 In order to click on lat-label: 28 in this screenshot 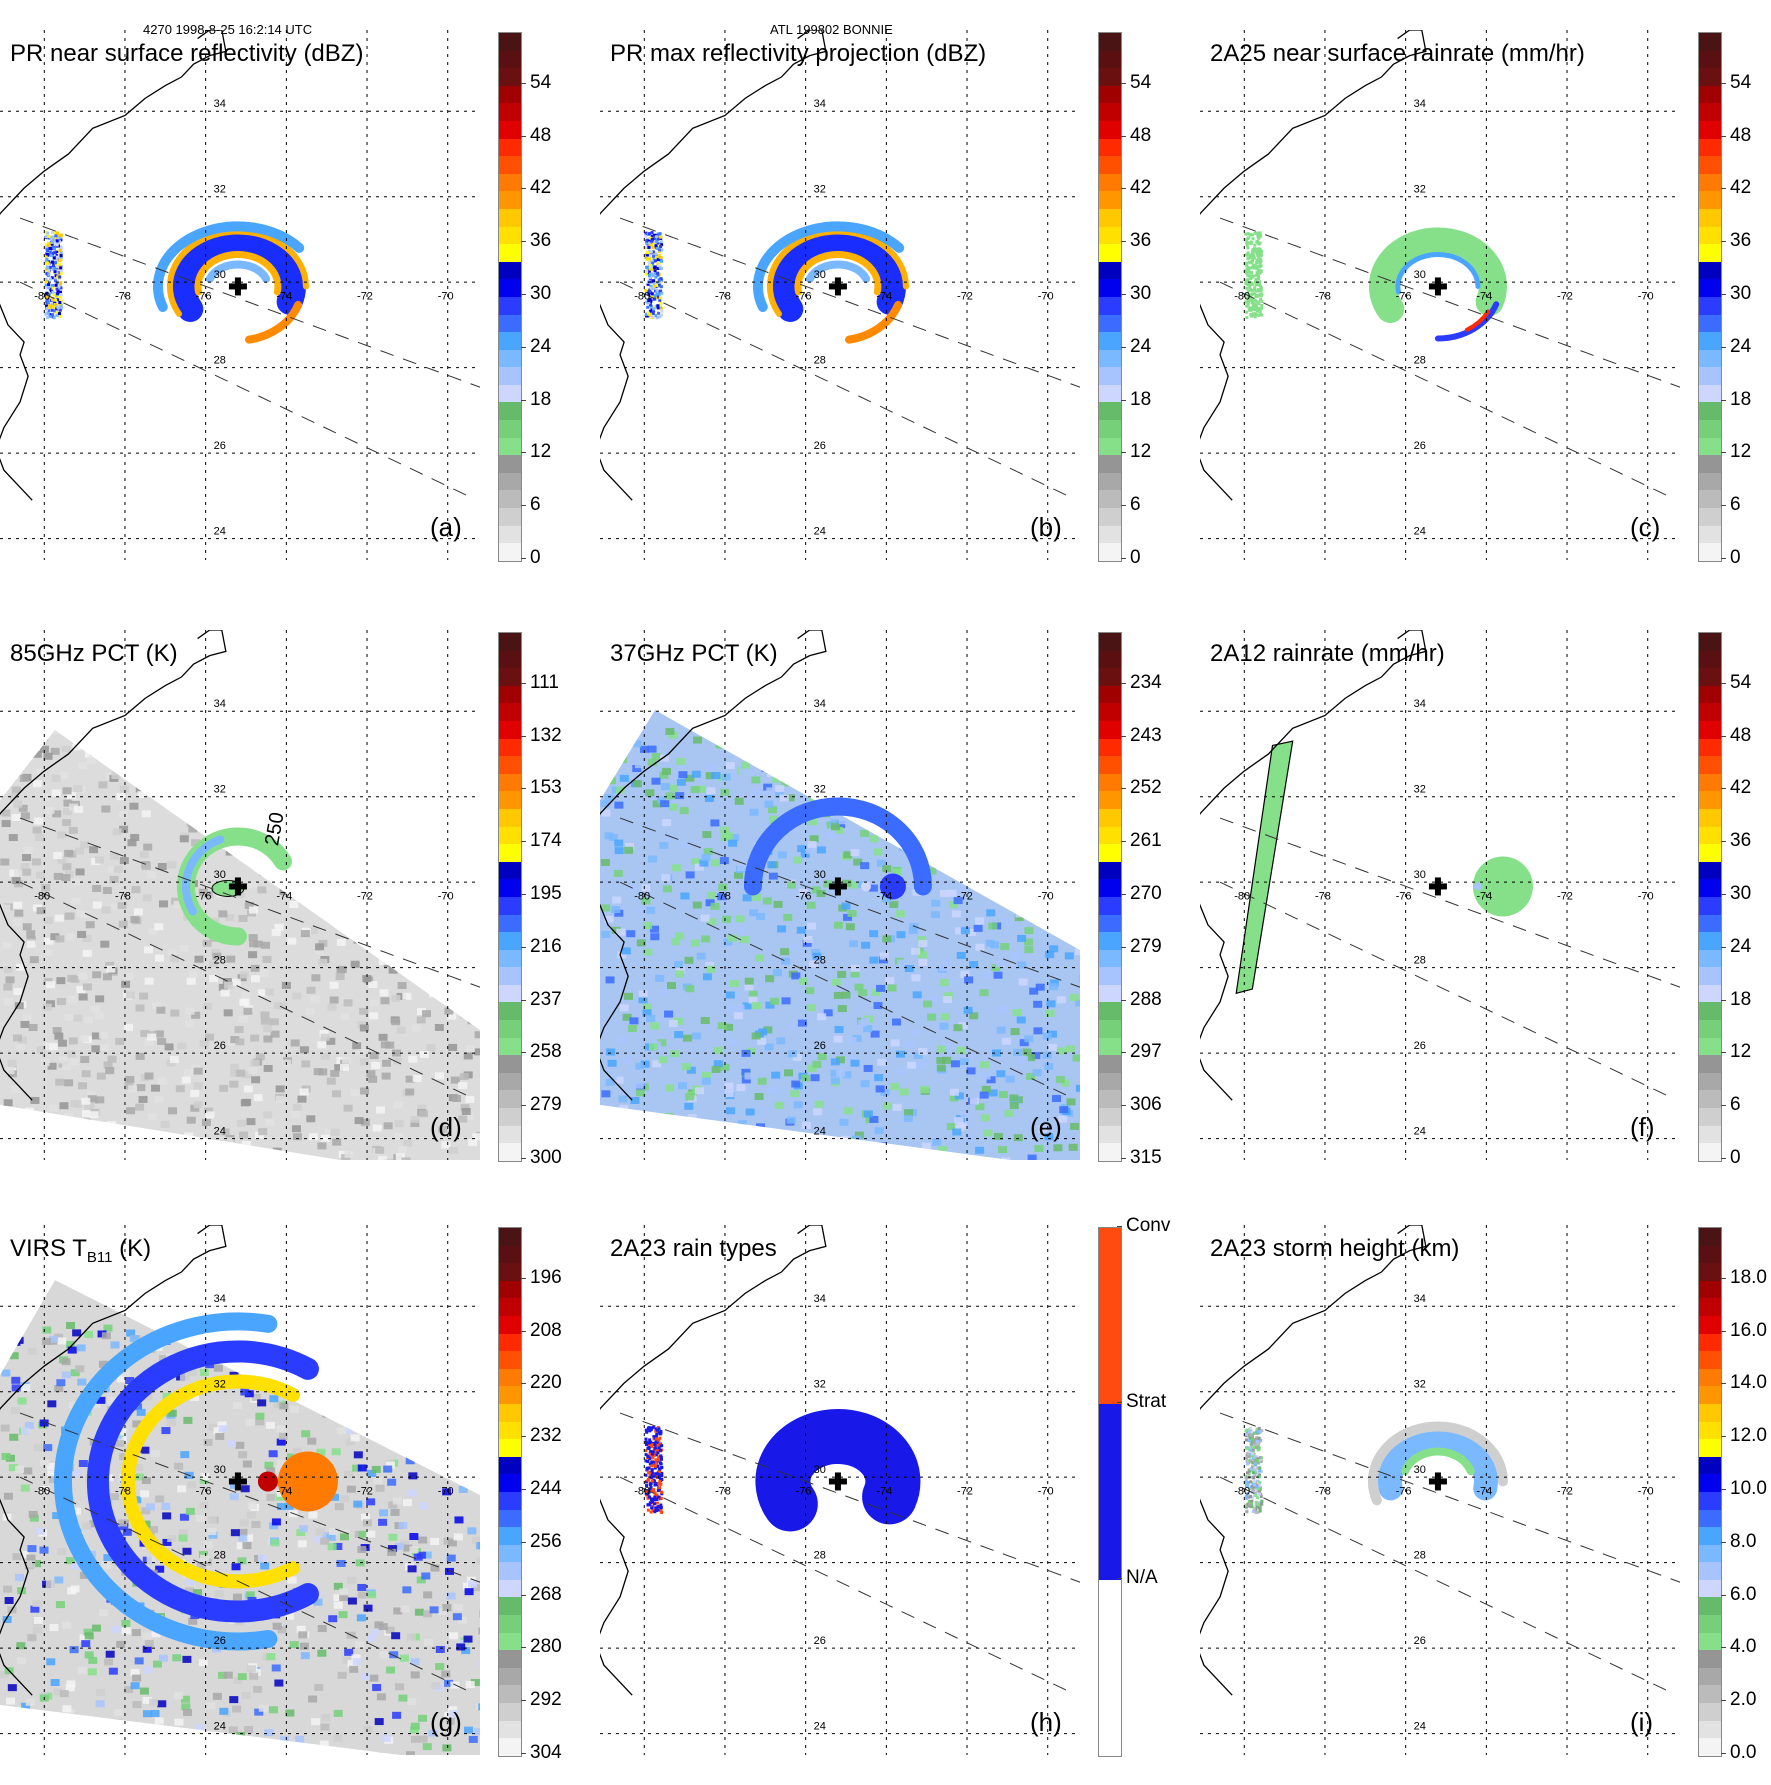, I will do `click(820, 361)`.